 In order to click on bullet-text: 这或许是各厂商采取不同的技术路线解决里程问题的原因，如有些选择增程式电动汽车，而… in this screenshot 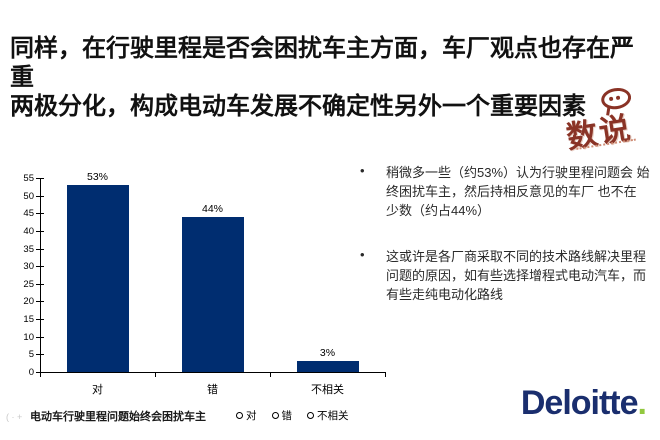, I will do `click(516, 275)`.